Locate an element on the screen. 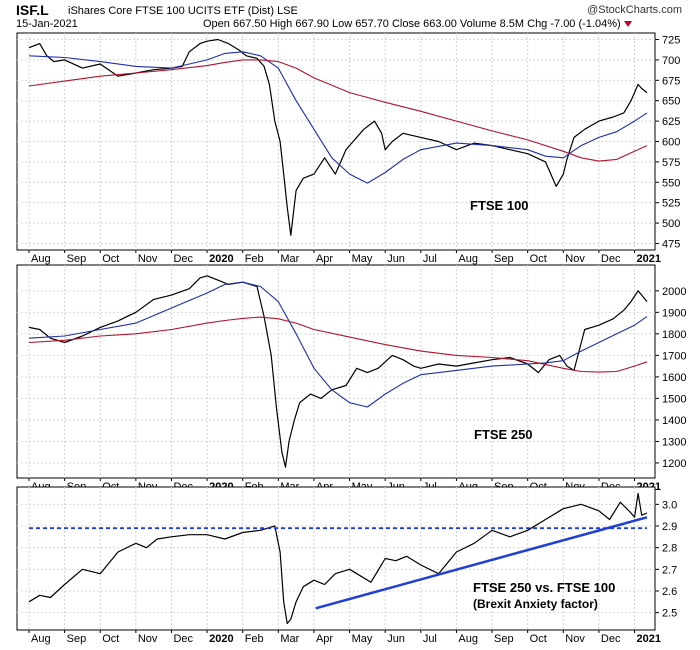 Image resolution: width=700 pixels, height=650 pixels. y-tick-label: 475 is located at coordinates (671, 244).